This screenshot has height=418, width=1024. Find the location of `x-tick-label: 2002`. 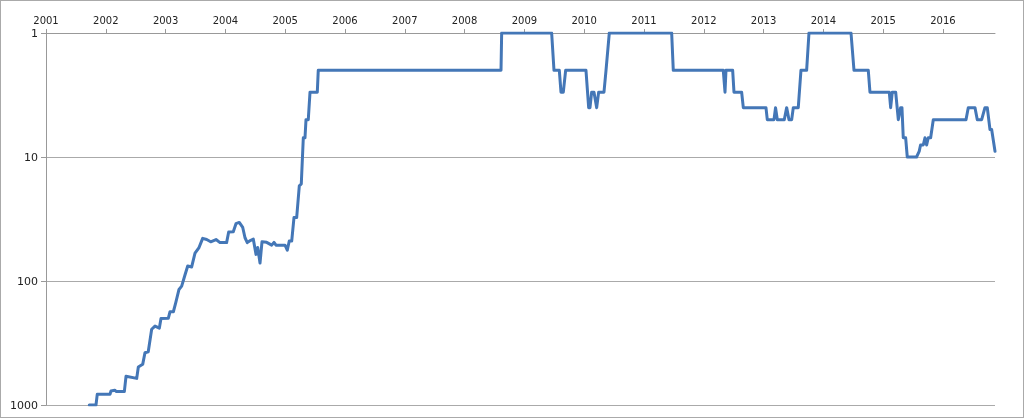

x-tick-label: 2002 is located at coordinates (106, 20).